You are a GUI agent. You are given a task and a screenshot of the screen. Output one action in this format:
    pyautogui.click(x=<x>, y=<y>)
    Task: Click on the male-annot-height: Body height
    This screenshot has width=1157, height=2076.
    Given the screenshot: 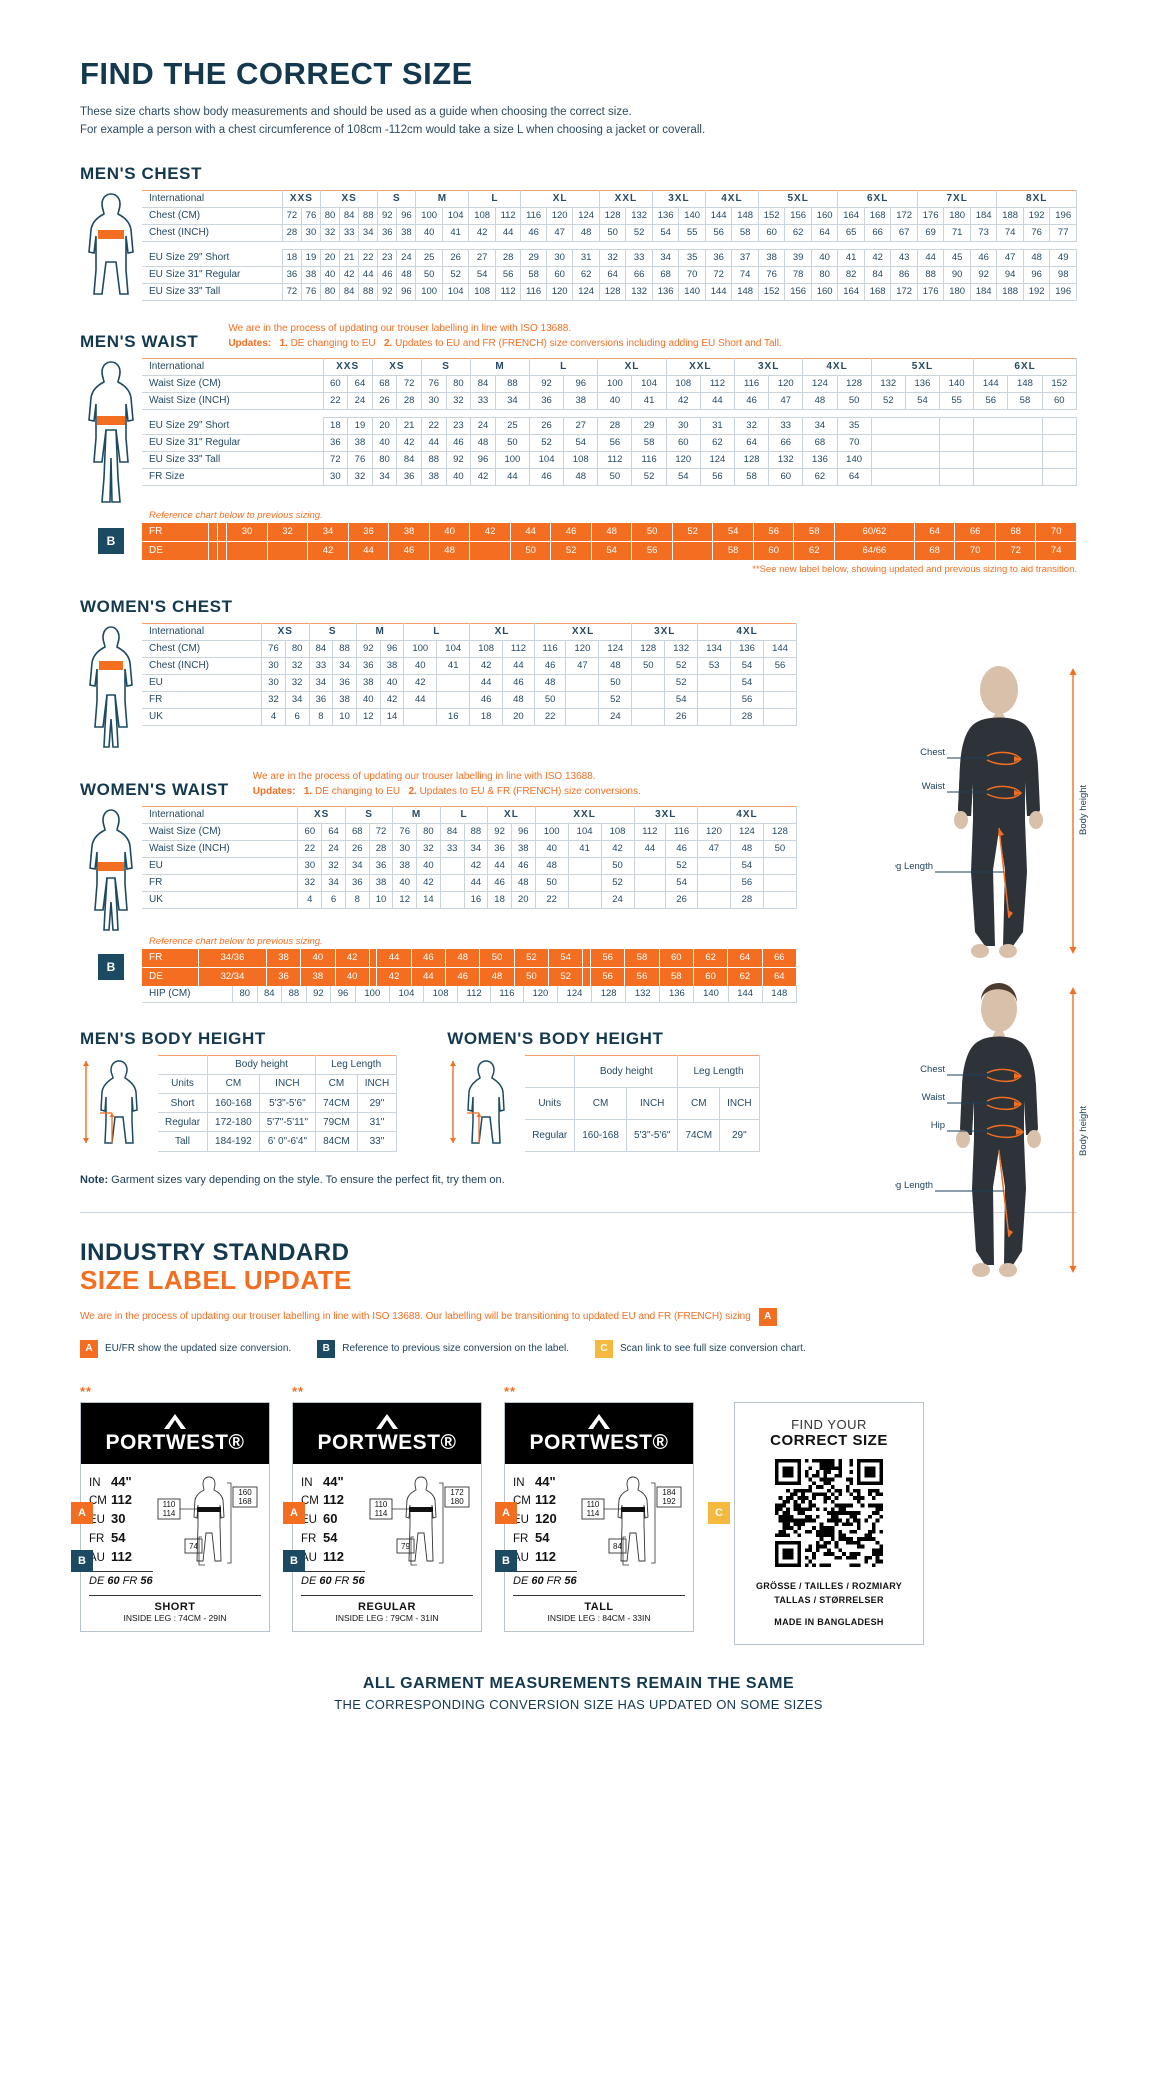 What is the action you would take?
    pyautogui.click(x=1083, y=809)
    